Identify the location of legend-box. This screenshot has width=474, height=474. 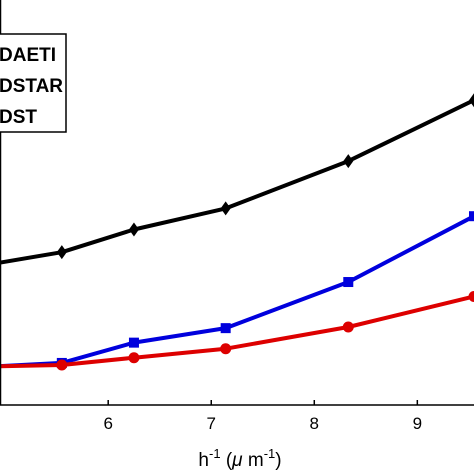
(33, 83).